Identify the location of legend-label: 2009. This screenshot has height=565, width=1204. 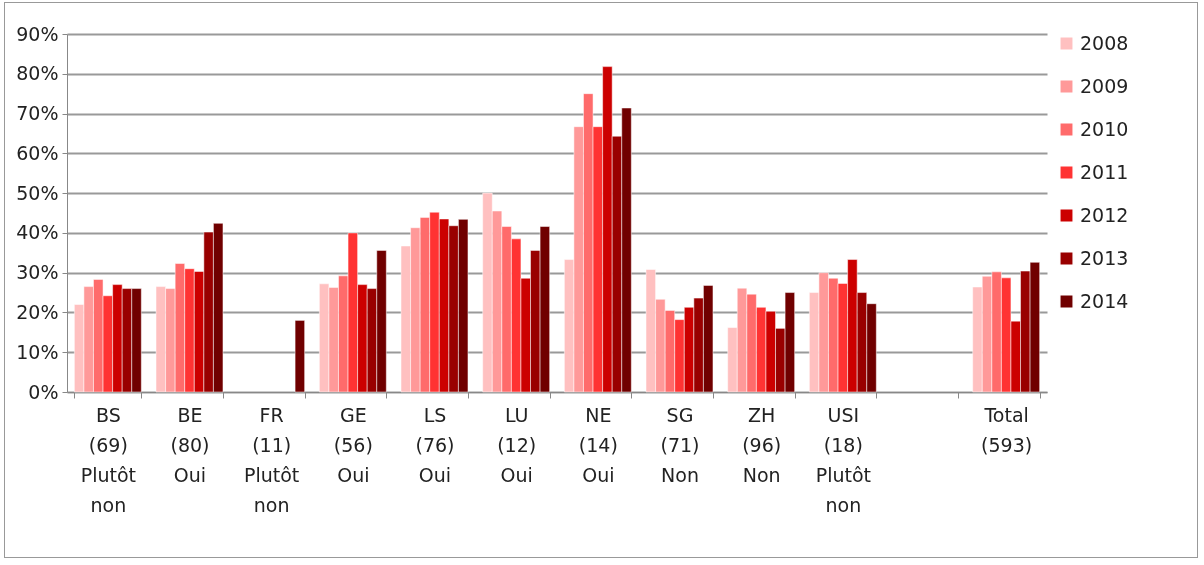
(1104, 85).